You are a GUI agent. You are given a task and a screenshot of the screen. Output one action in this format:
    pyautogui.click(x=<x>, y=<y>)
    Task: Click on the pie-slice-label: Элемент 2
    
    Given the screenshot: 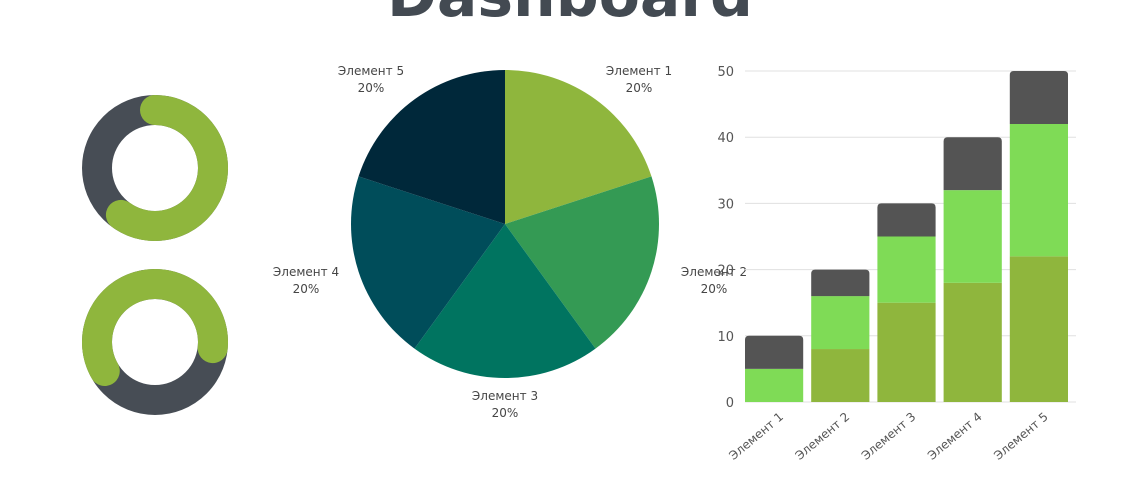 What is the action you would take?
    pyautogui.click(x=714, y=272)
    